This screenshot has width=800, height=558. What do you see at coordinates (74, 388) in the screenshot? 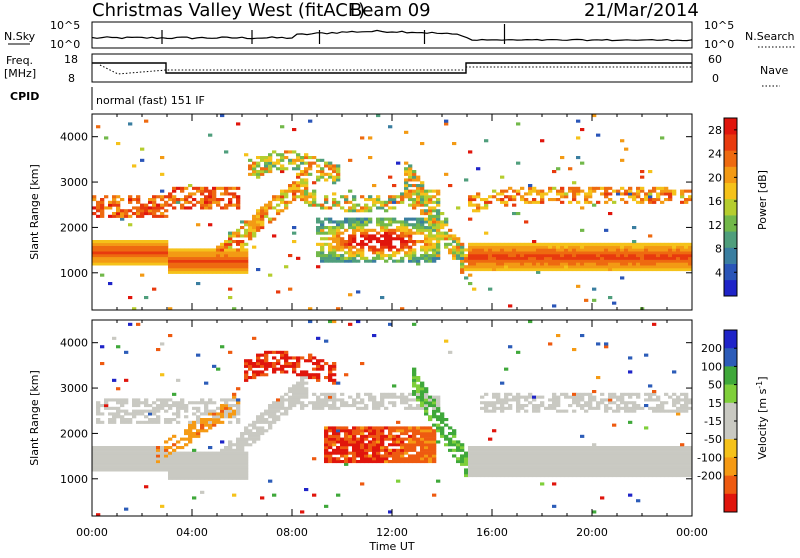
I see `y-tick-label: 3000` at bounding box center [74, 388].